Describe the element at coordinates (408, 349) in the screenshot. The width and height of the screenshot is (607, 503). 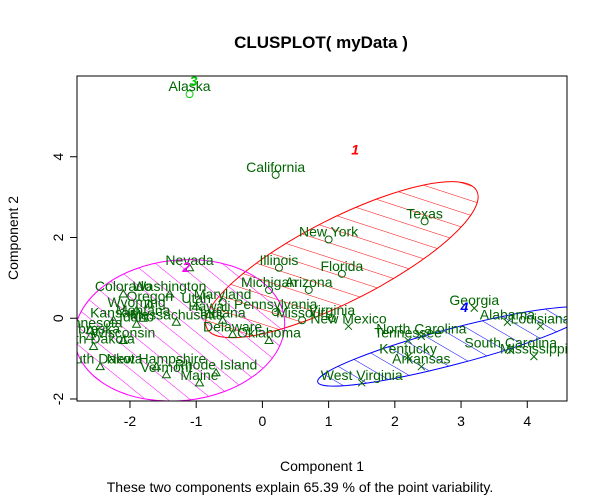
I see `point-label: Kentucky` at that location.